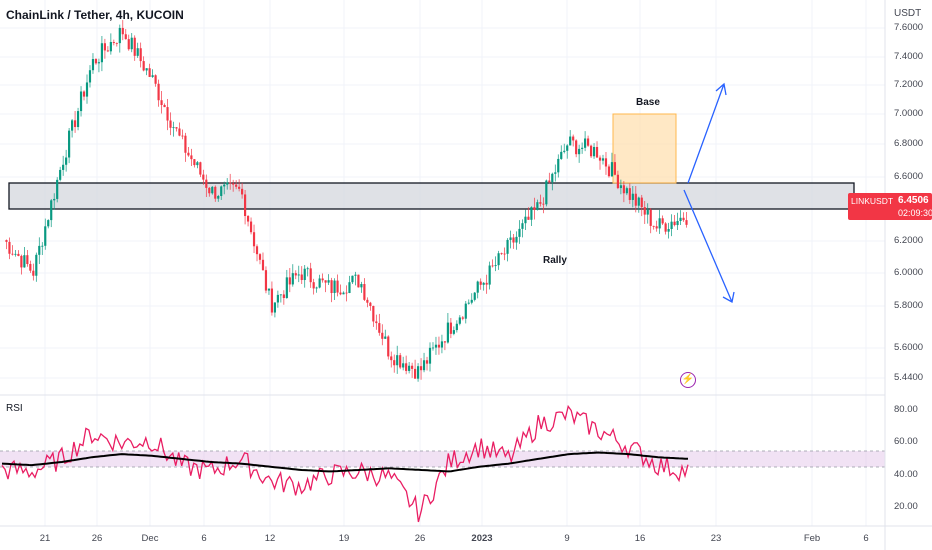  I want to click on down-arrow, so click(709, 246).